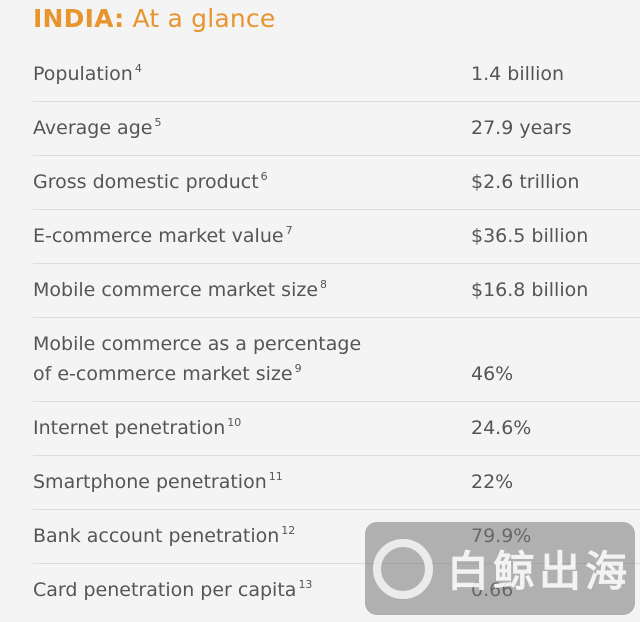 The height and width of the screenshot is (622, 640). I want to click on row-label: E-commerce market value 7, so click(252, 236).